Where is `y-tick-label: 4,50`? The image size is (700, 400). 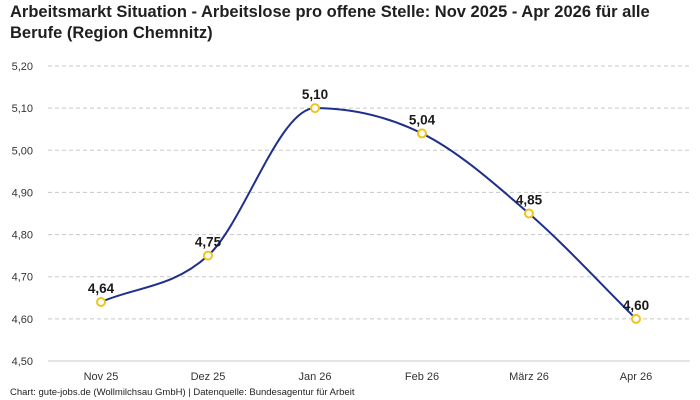
y-tick-label: 4,50 is located at coordinates (22, 362).